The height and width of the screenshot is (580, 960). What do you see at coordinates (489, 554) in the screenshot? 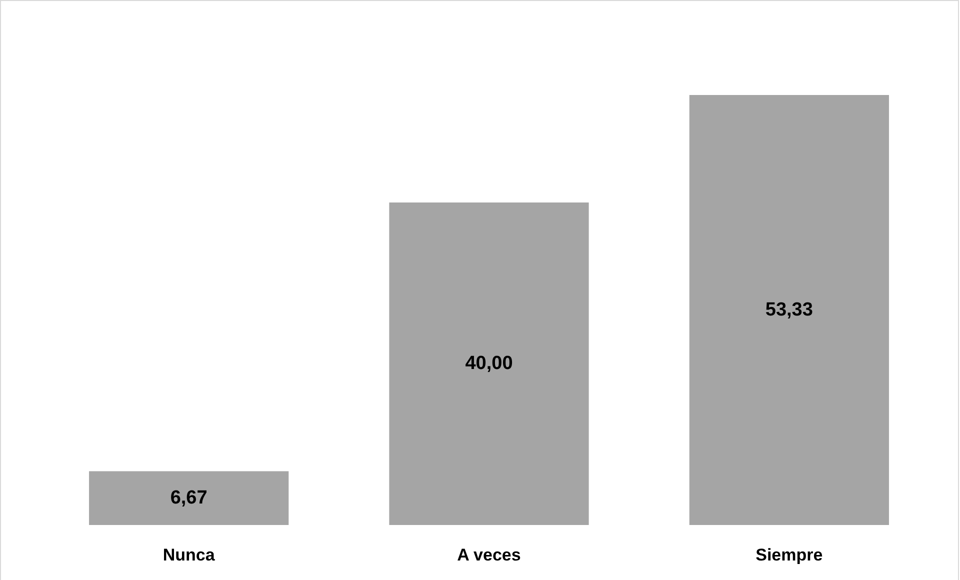
I see `x-tick-label: A veces` at bounding box center [489, 554].